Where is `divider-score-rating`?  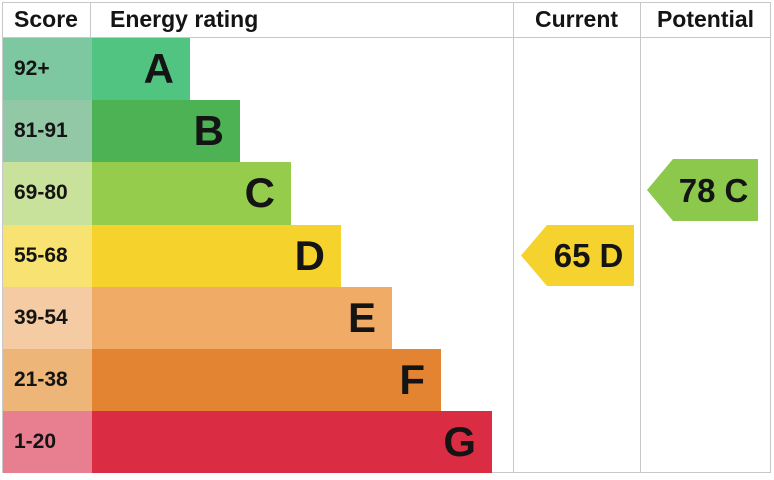
divider-score-rating is located at coordinates (90, 19).